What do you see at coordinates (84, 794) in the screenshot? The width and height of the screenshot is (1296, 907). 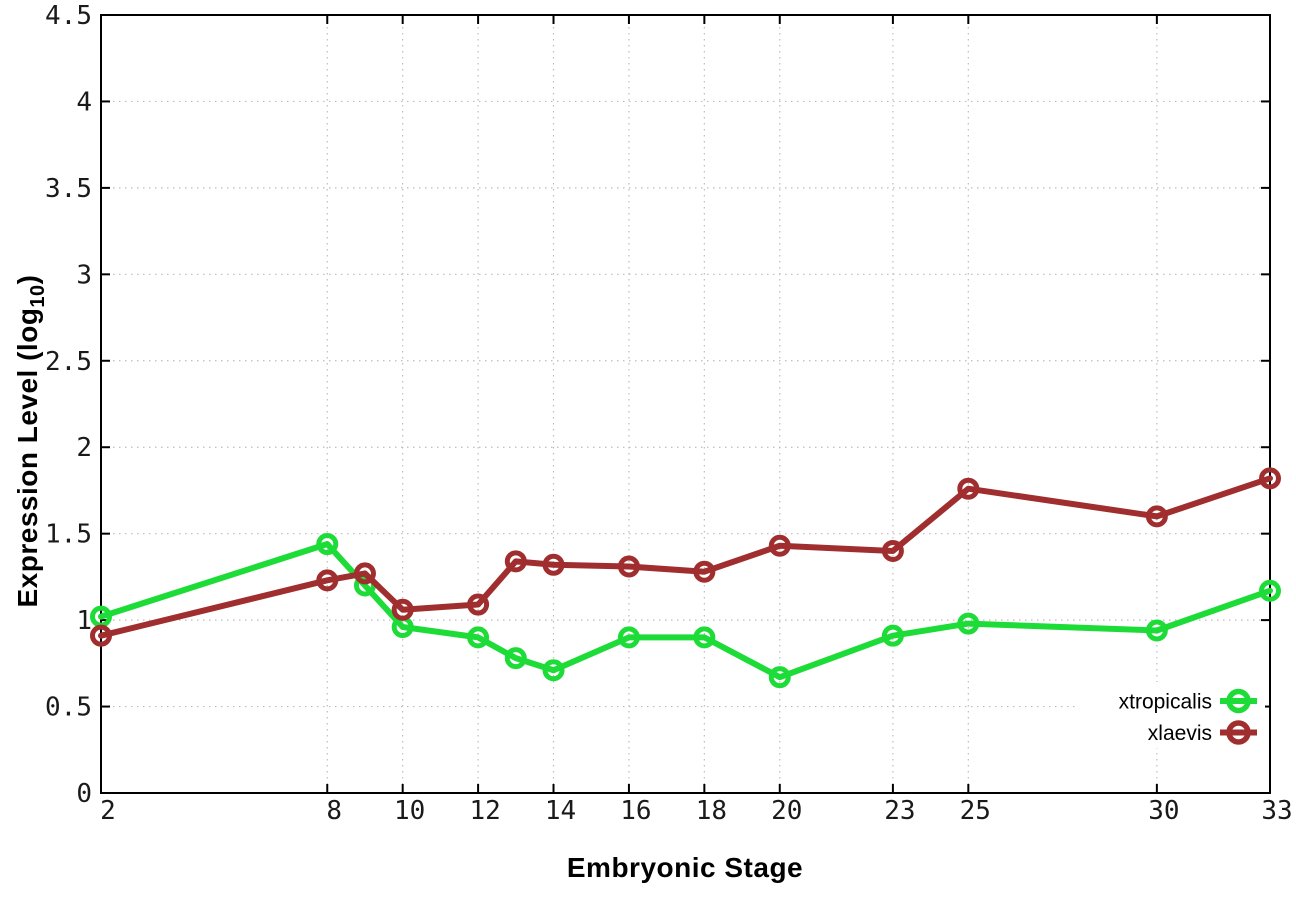 I see `y-tick-label-0: 0` at bounding box center [84, 794].